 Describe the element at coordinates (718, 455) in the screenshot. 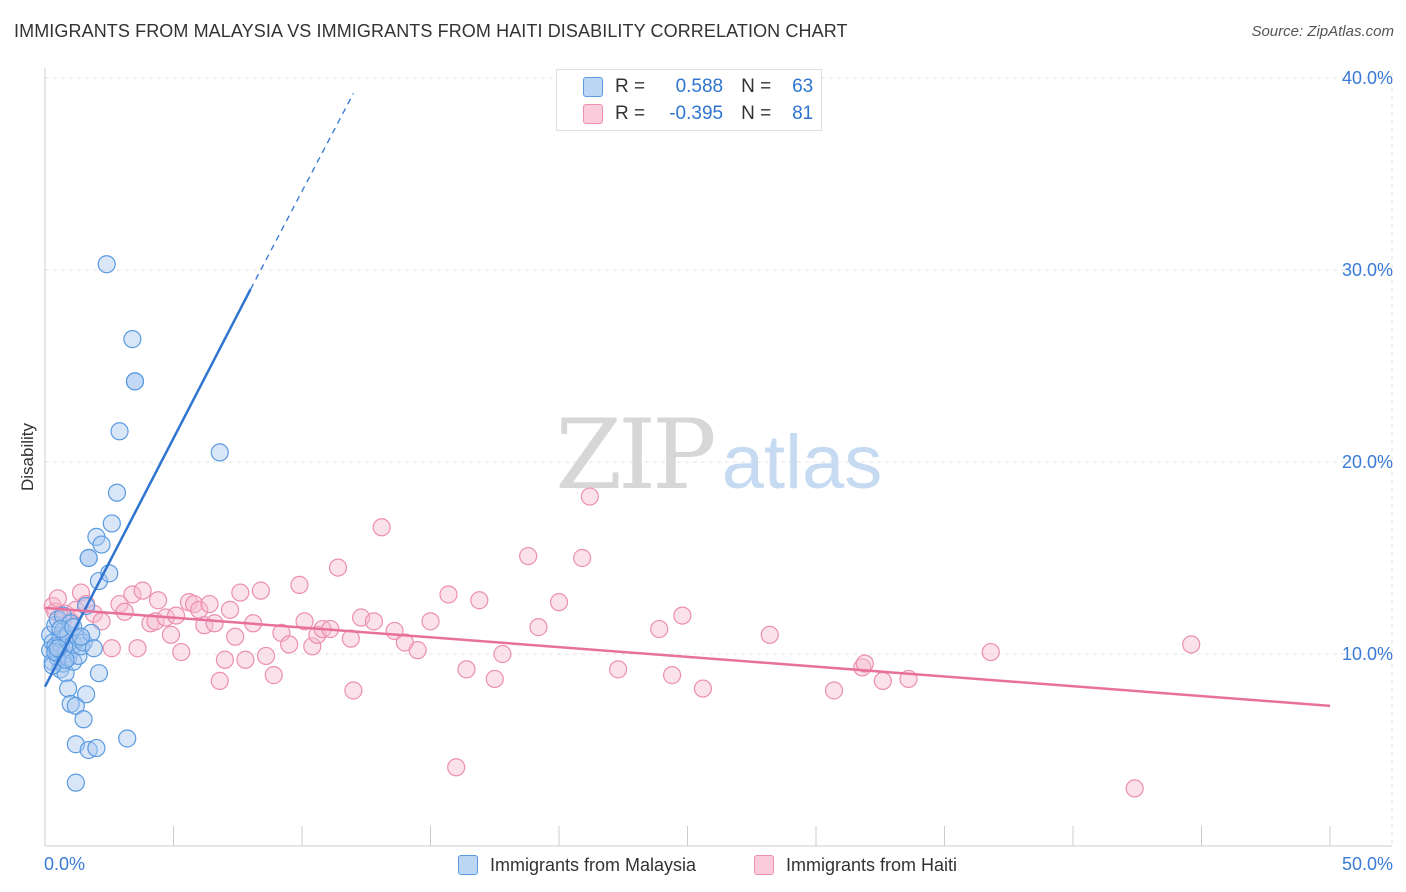

I see `watermark: ZIP atlas` at that location.